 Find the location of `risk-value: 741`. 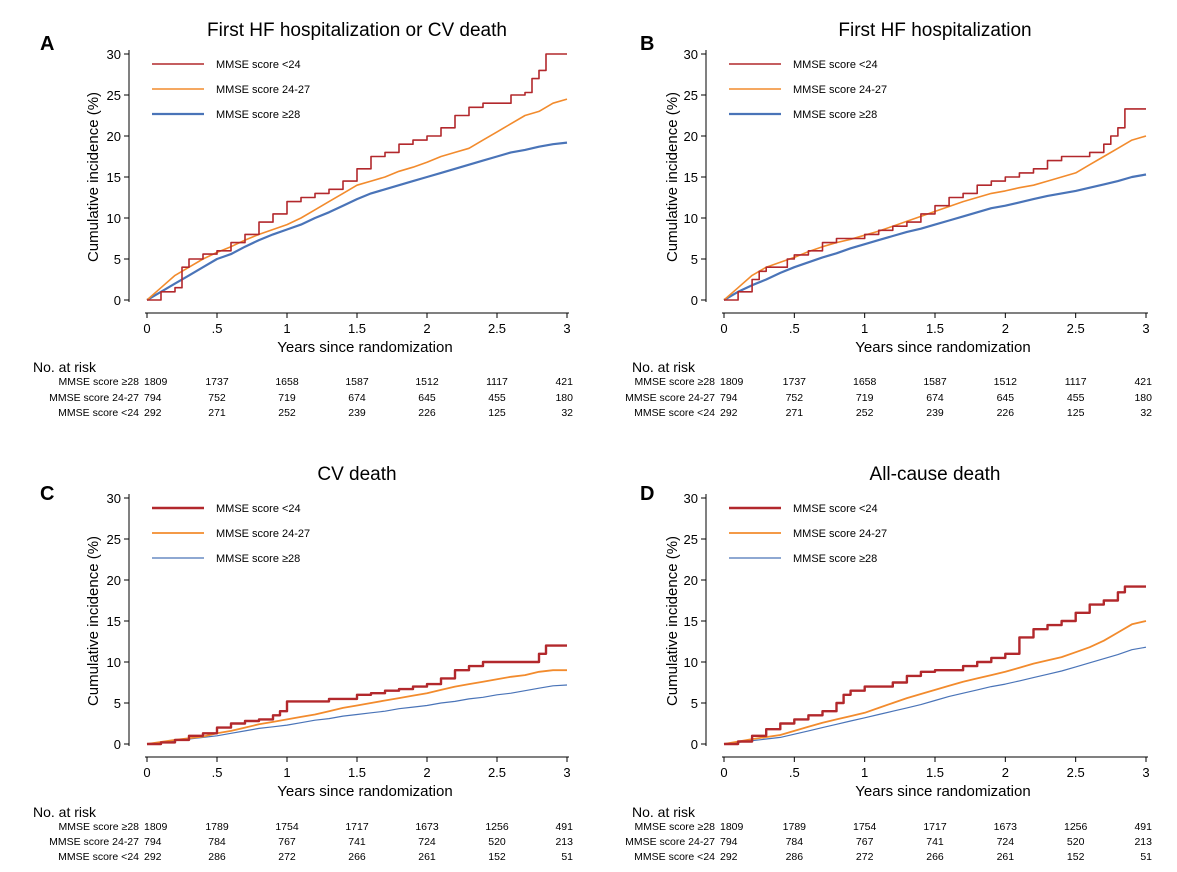

risk-value: 741 is located at coordinates (935, 842).